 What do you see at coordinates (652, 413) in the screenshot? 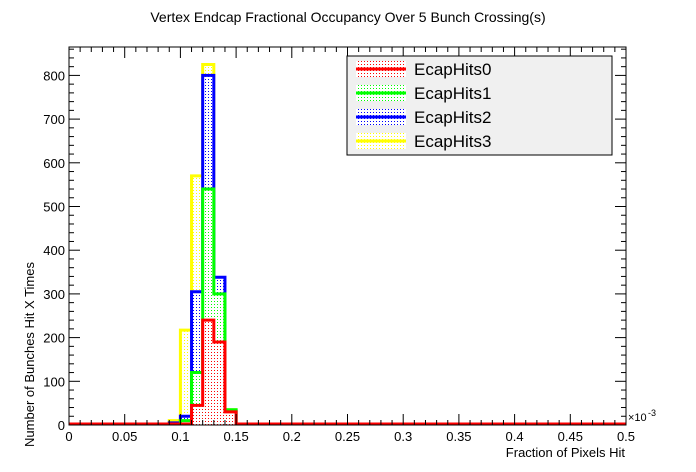
I see `x-exponent-power: -3` at bounding box center [652, 413].